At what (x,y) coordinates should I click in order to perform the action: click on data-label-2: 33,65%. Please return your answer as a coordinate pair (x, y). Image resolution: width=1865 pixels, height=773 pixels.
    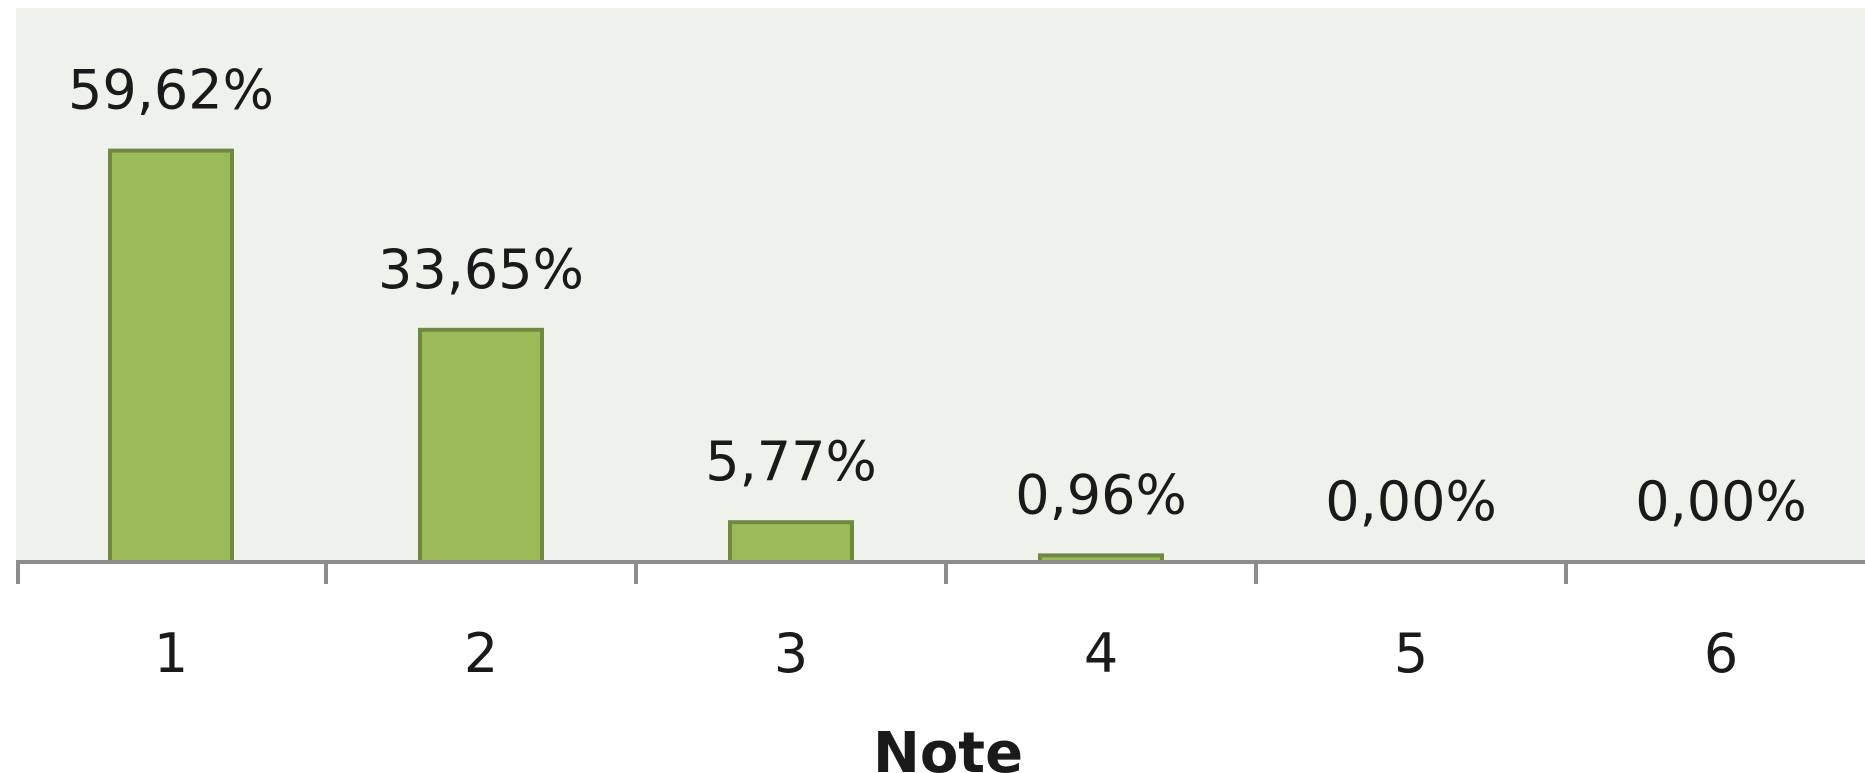
    Looking at the image, I should click on (481, 269).